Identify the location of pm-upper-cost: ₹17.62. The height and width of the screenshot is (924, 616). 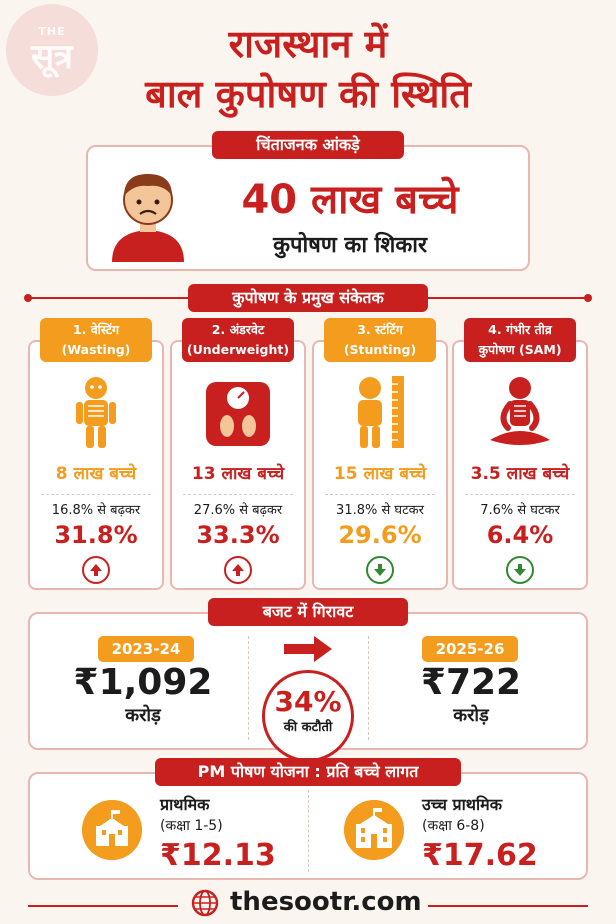
(480, 855).